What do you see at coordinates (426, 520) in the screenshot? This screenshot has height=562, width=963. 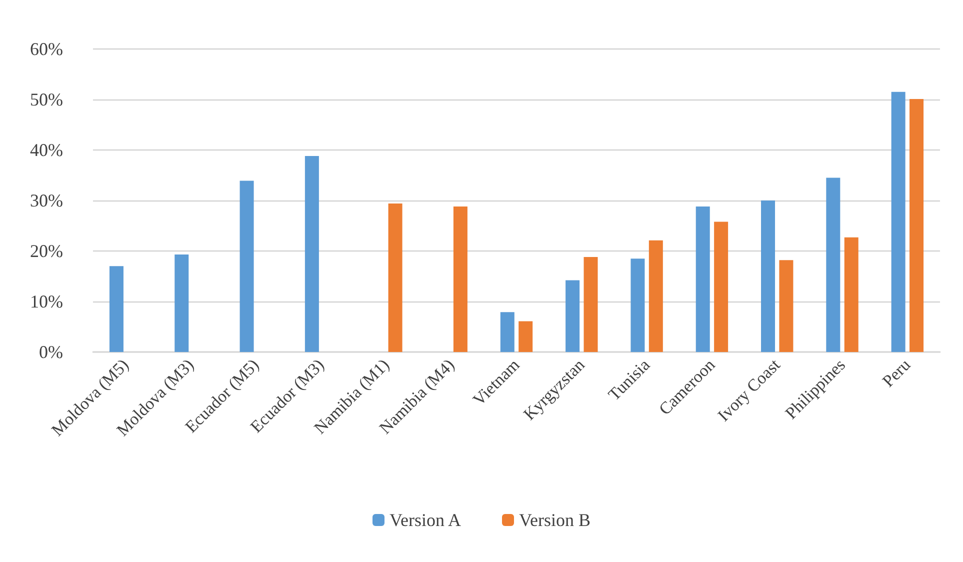 I see `legend-label: Version A` at bounding box center [426, 520].